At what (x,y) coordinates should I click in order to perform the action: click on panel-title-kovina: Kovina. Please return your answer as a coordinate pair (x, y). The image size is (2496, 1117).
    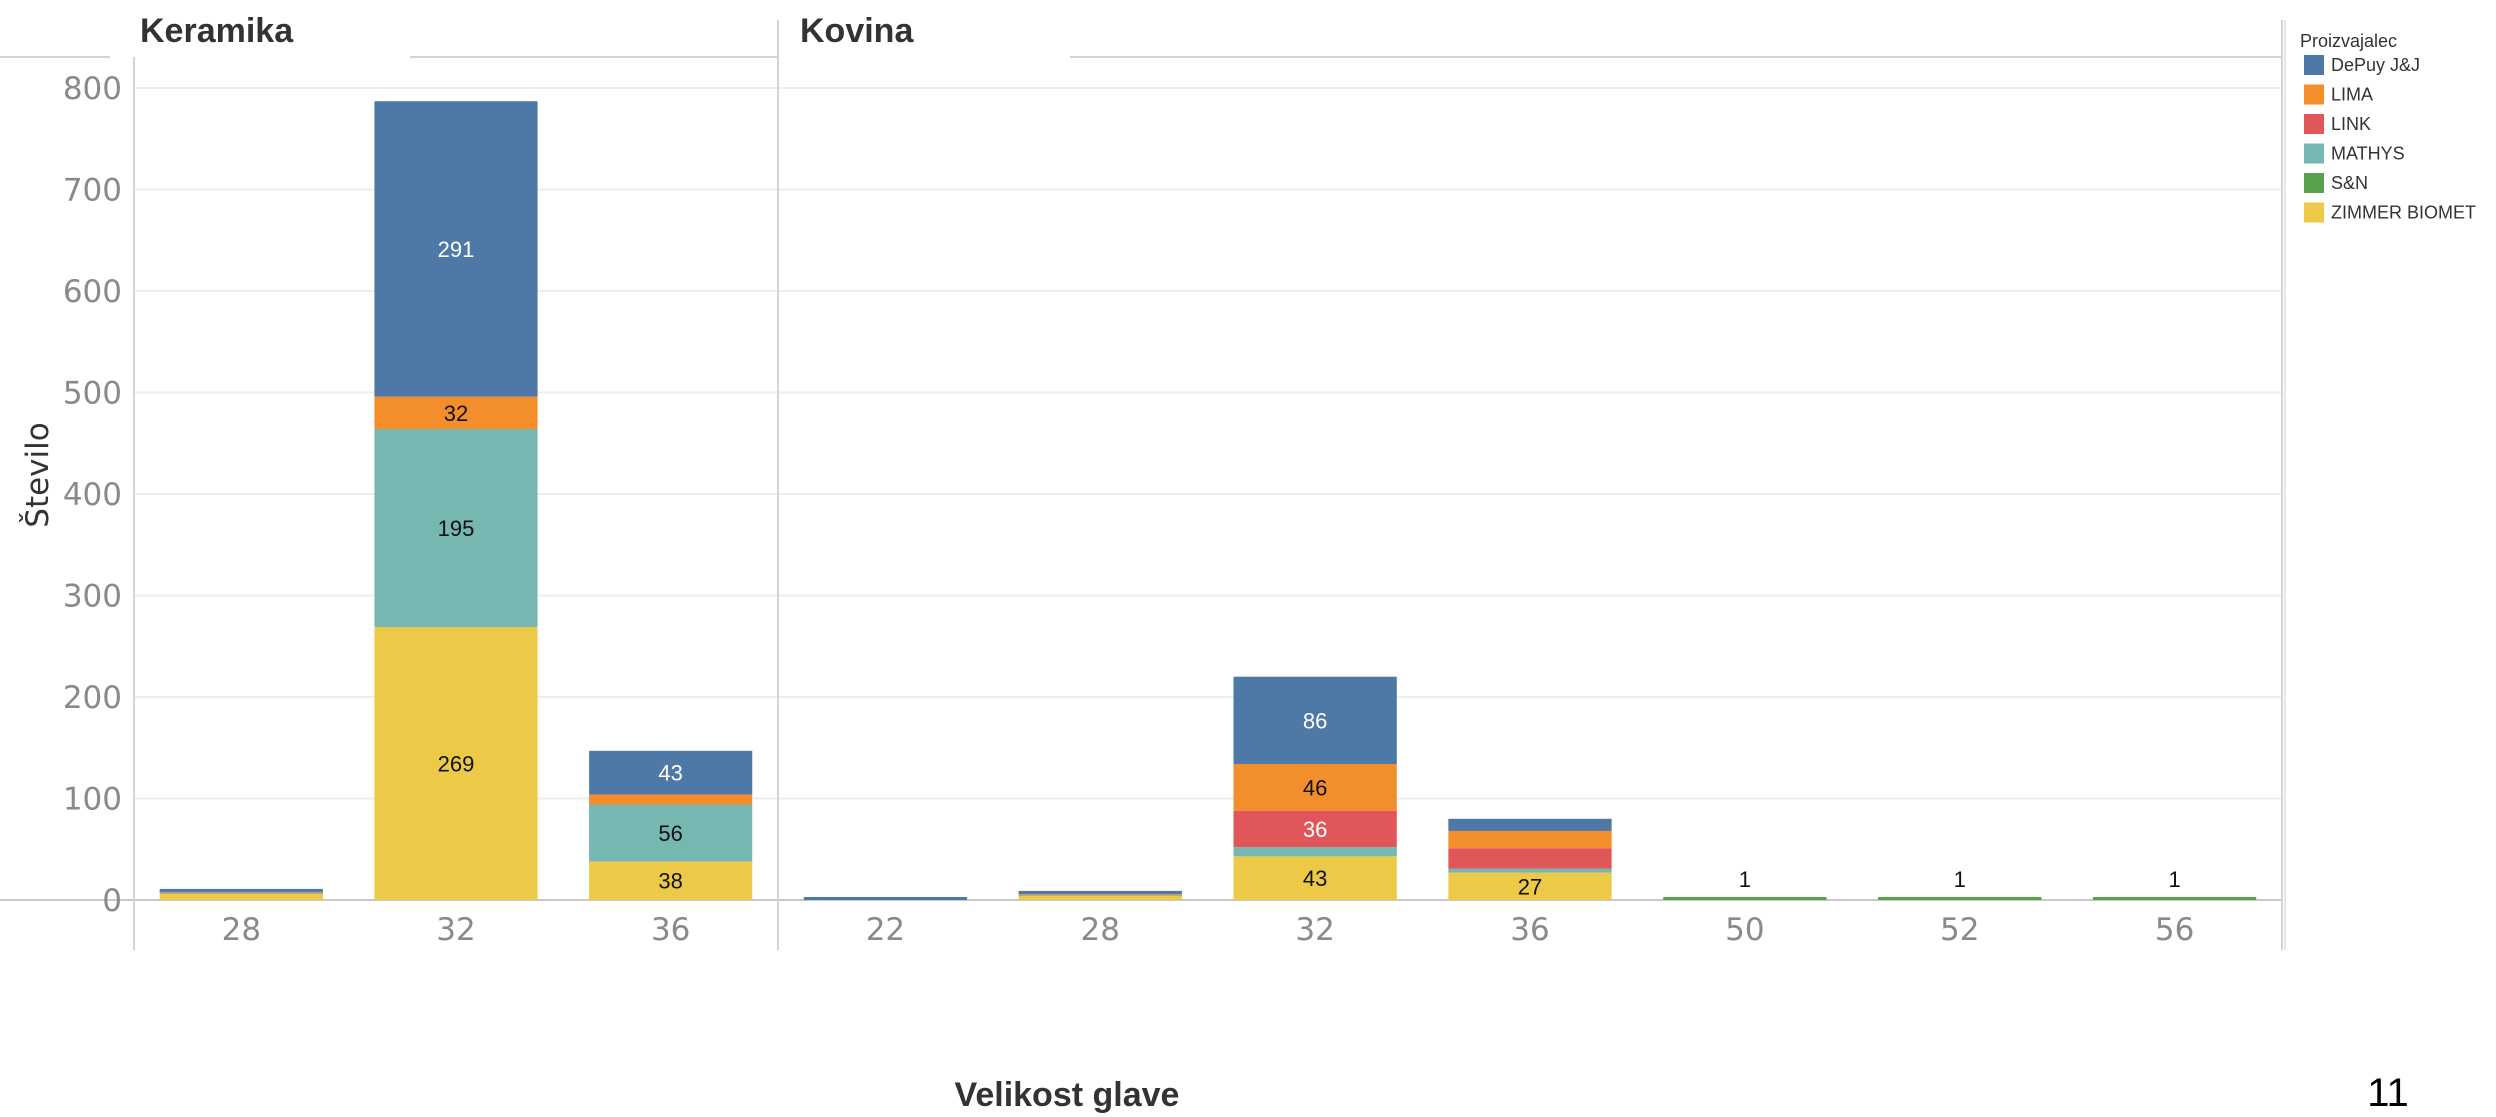
    Looking at the image, I should click on (857, 31).